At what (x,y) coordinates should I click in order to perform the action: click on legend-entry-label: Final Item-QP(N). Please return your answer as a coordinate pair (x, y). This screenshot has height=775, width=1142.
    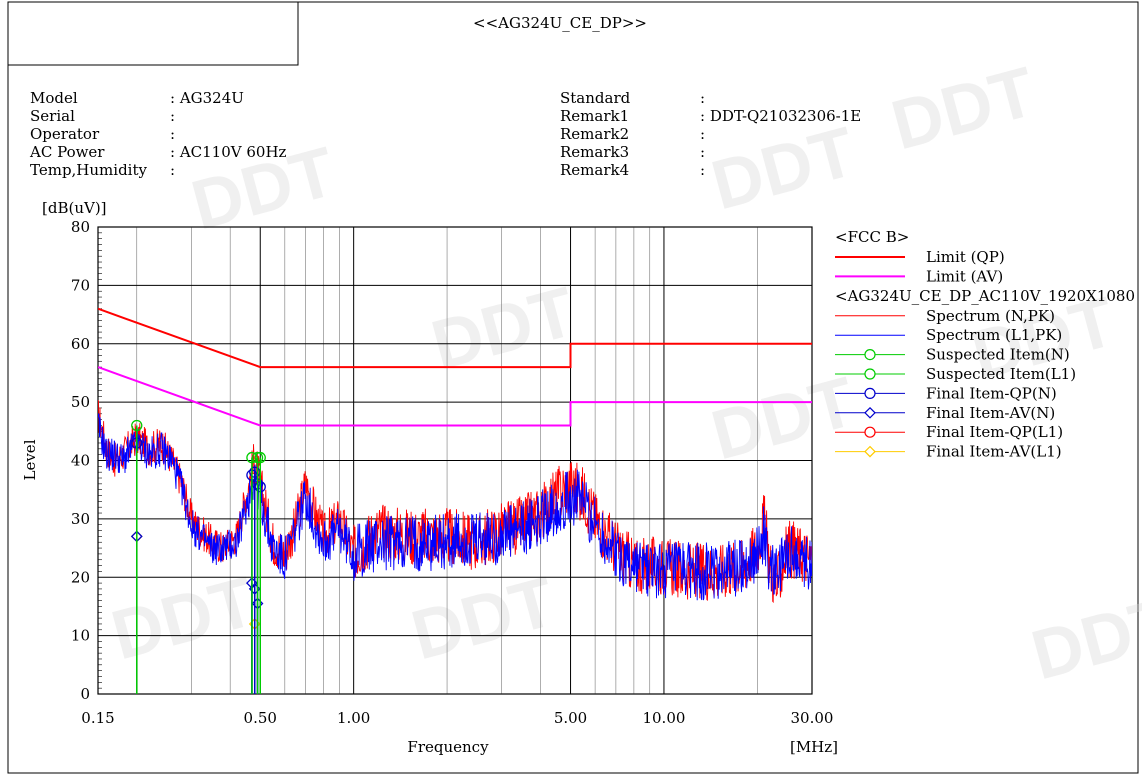
    Looking at the image, I should click on (991, 393).